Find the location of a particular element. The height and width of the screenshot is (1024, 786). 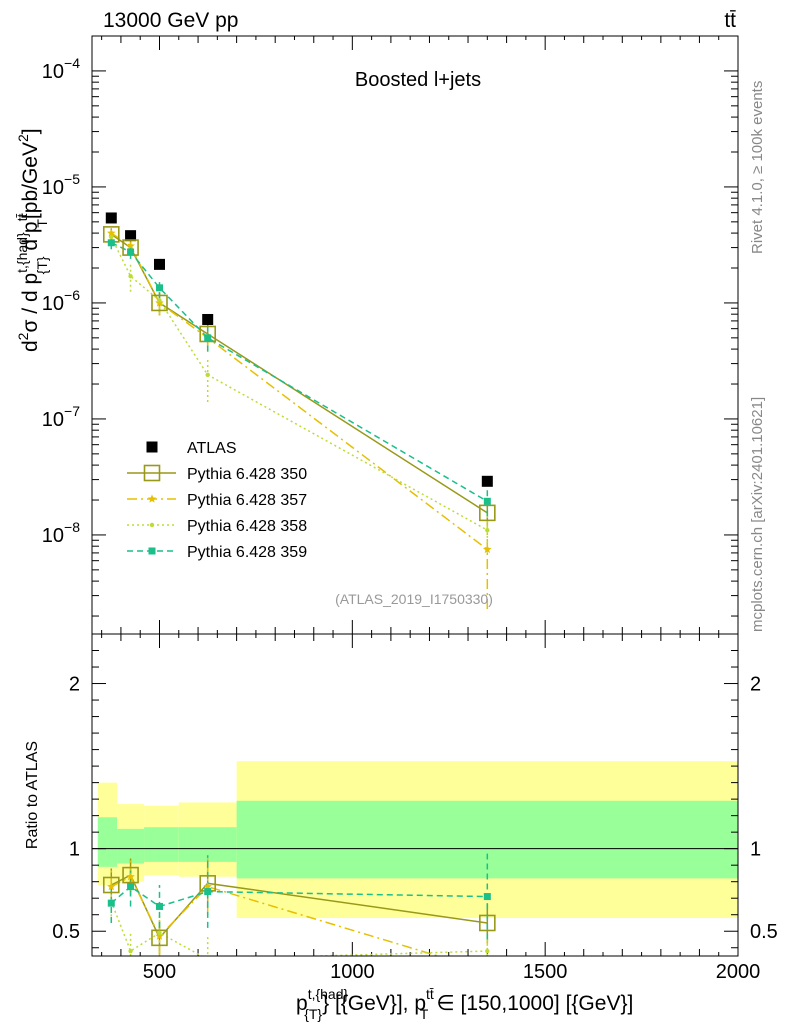

ratio-y-axis-label: Ratio to ATLAS is located at coordinates (32, 795).